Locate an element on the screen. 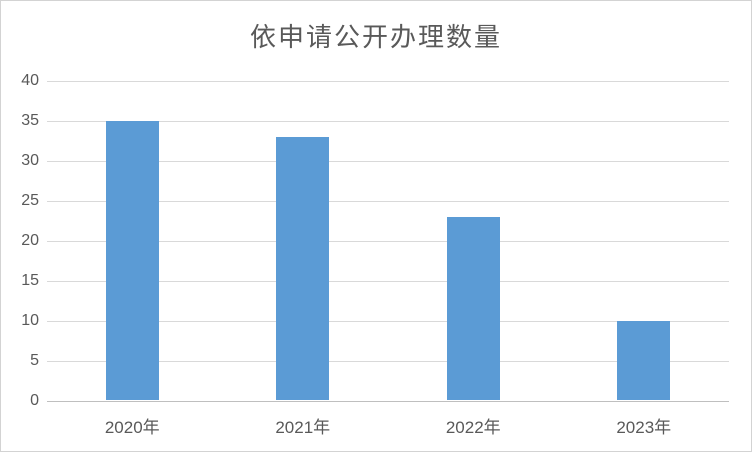 The height and width of the screenshot is (452, 752). chart-title: 依申请公开办理数量 is located at coordinates (375, 37).